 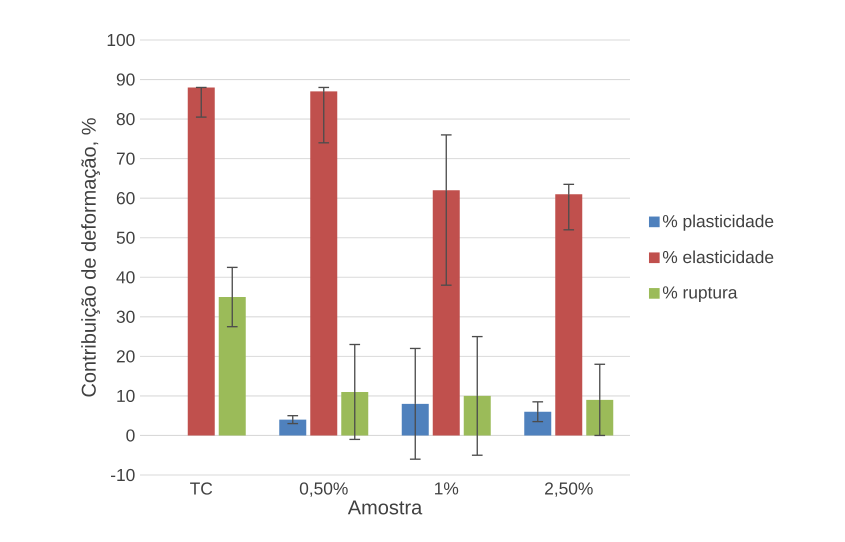 I want to click on y-tick-label: 10, so click(x=126, y=396).